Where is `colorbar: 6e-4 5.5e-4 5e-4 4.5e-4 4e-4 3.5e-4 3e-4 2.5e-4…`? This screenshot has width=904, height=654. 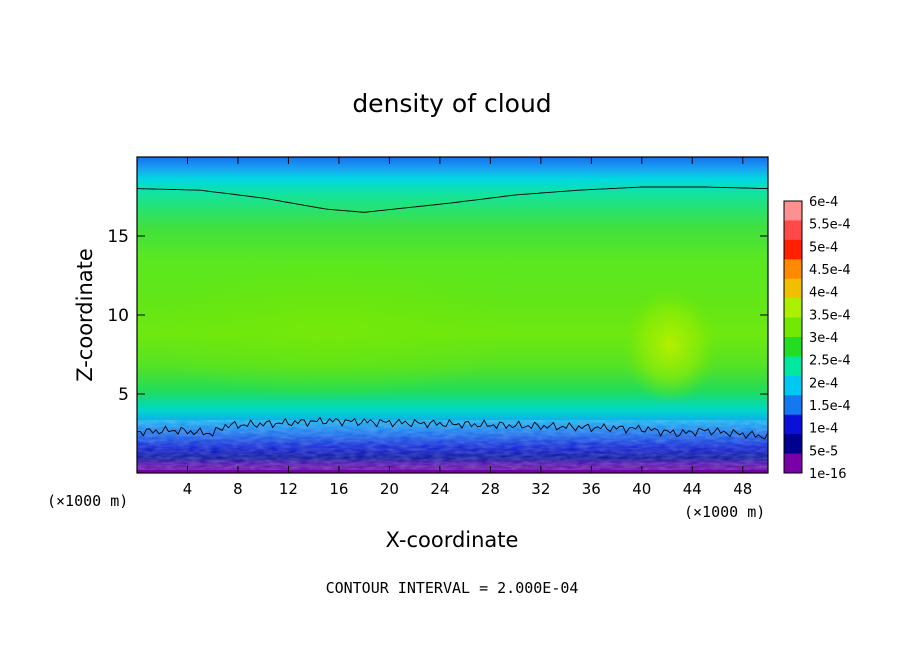 colorbar: 6e-4 5.5e-4 5e-4 4.5e-4 4e-4 3.5e-4 3e-4 2.5e-4… is located at coordinates (817, 338).